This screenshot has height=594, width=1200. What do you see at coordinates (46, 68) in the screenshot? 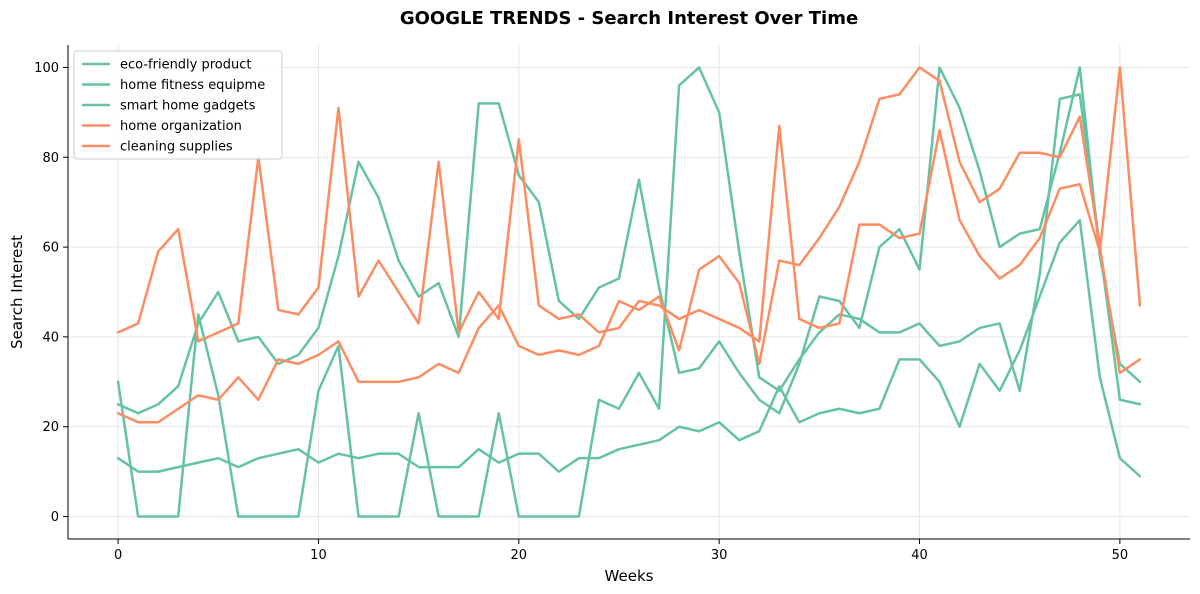
I see `y-tick-label: 100` at bounding box center [46, 68].